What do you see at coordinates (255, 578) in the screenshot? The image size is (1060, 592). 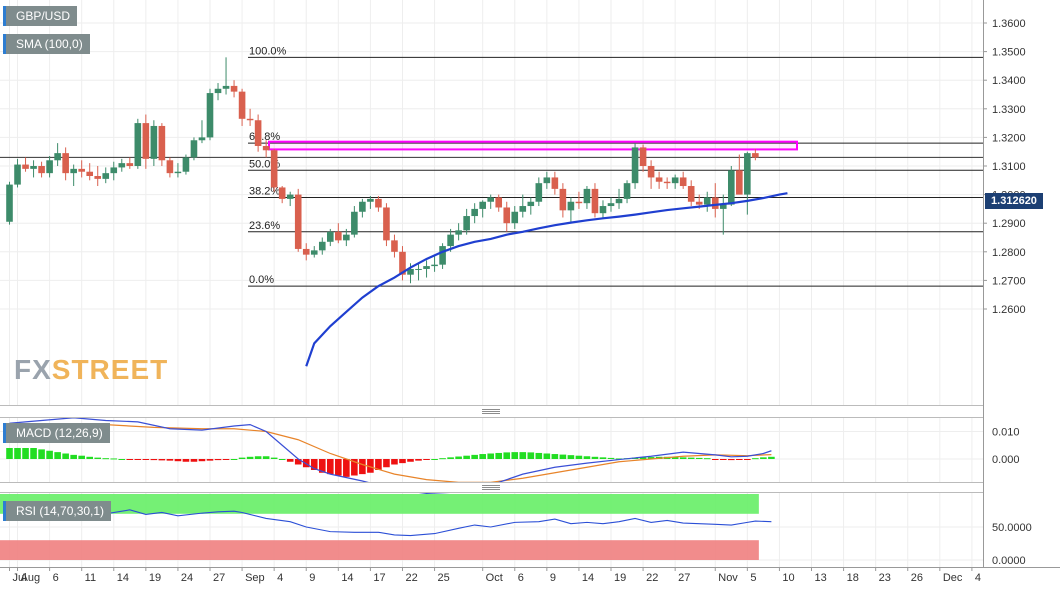 I see `date-tick-label: Sep` at bounding box center [255, 578].